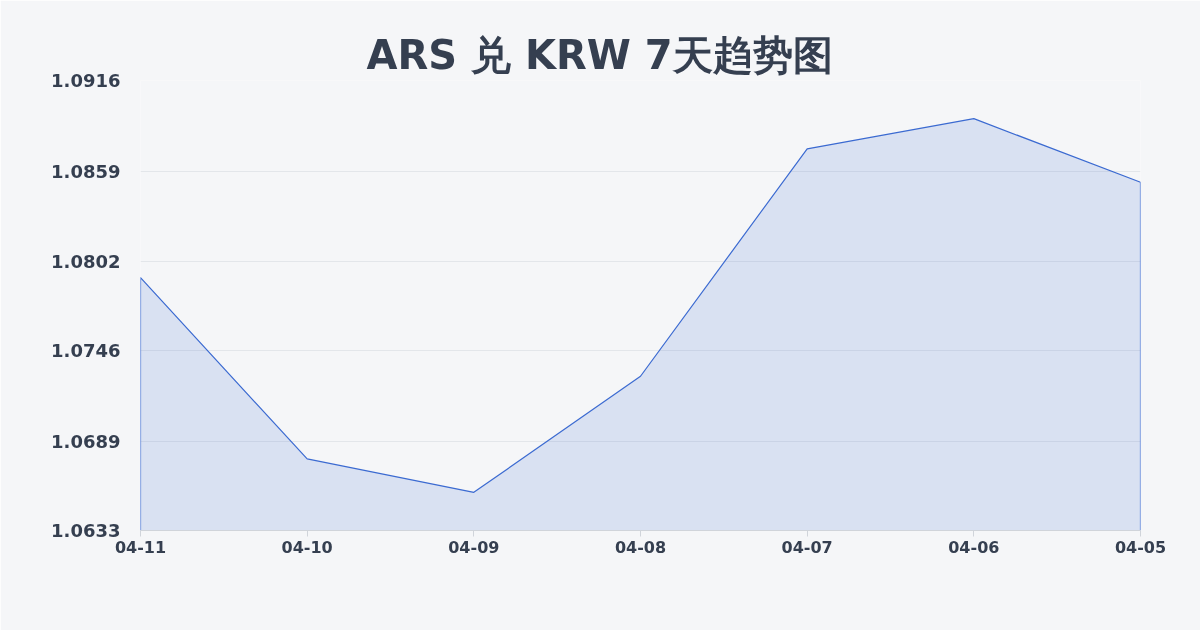 This screenshot has width=1200, height=630. I want to click on chart-title: ARS 兑 KRW 7天趋势图, so click(599, 54).